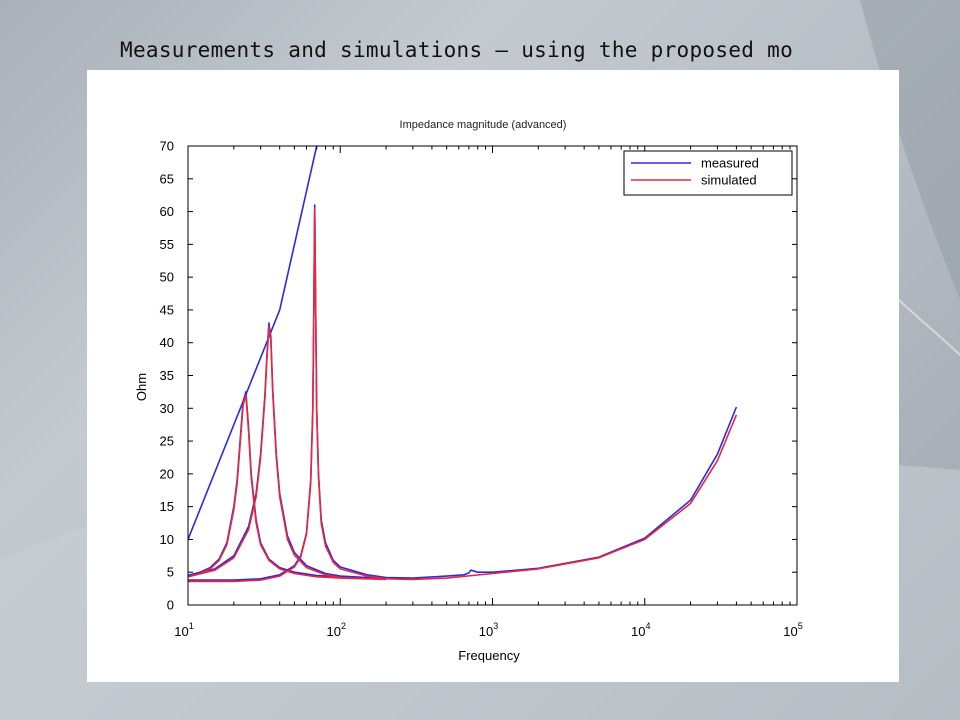 This screenshot has width=960, height=720. What do you see at coordinates (167, 244) in the screenshot?
I see `y-tick-label: 55` at bounding box center [167, 244].